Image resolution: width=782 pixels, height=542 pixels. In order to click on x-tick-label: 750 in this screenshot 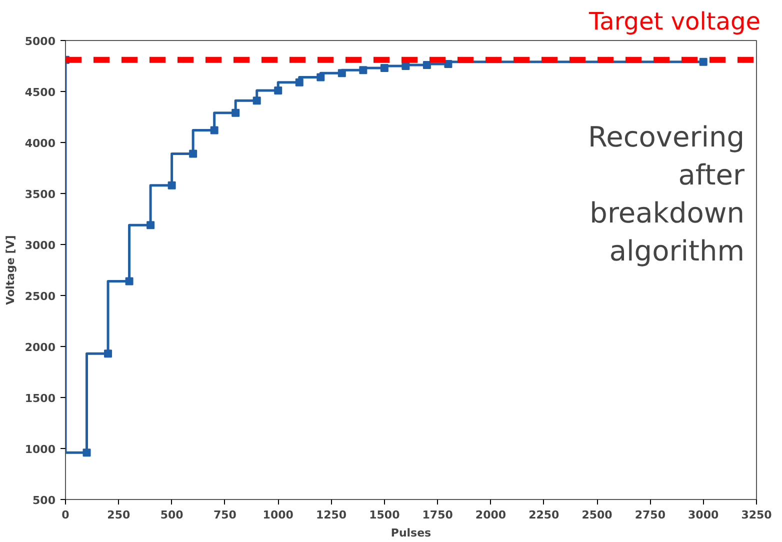, I will do `click(225, 515)`.